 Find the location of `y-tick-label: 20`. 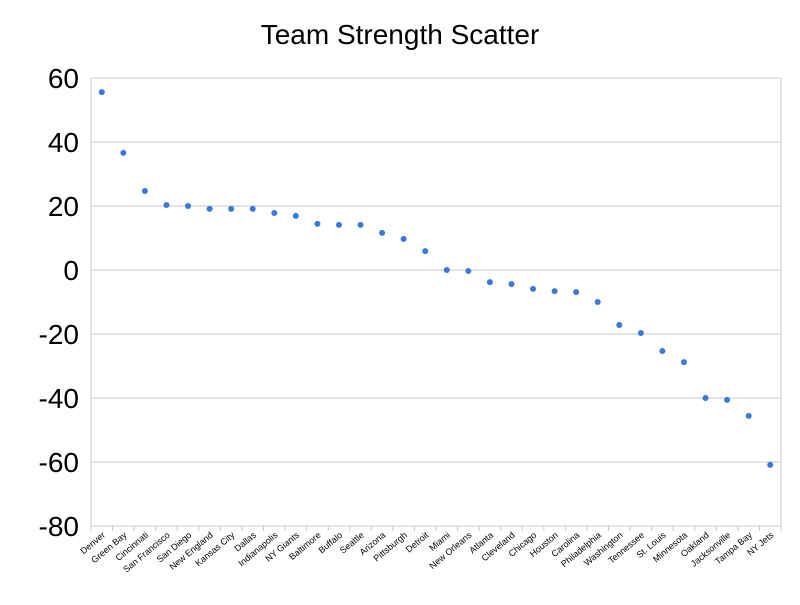

y-tick-label: 20 is located at coordinates (63, 206).